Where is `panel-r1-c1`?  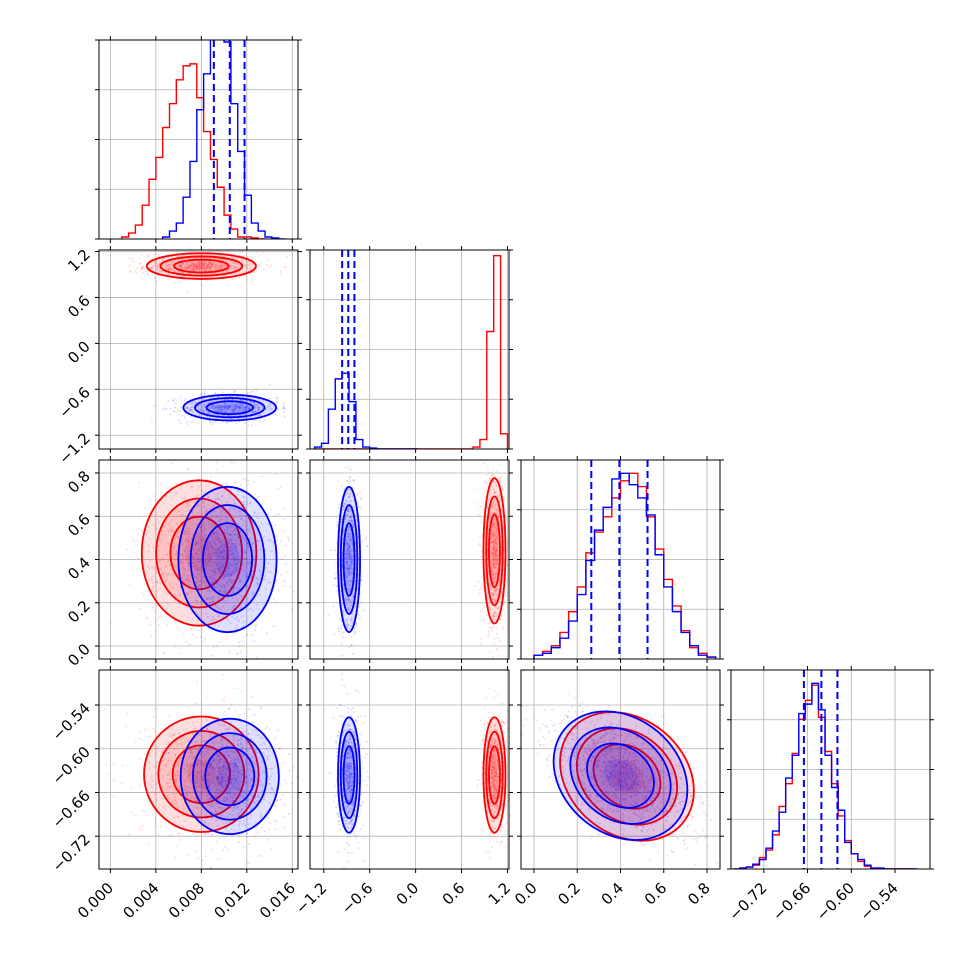 panel-r1-c1 is located at coordinates (409, 349).